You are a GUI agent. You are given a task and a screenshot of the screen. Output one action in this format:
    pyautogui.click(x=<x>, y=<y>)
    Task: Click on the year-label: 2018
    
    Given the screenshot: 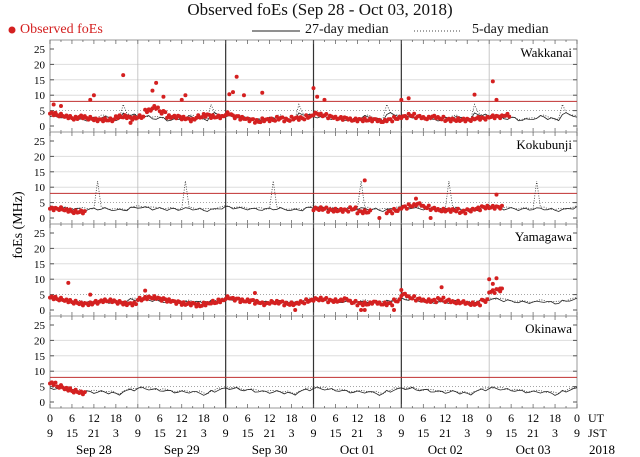 What is the action you would take?
    pyautogui.click(x=602, y=449)
    